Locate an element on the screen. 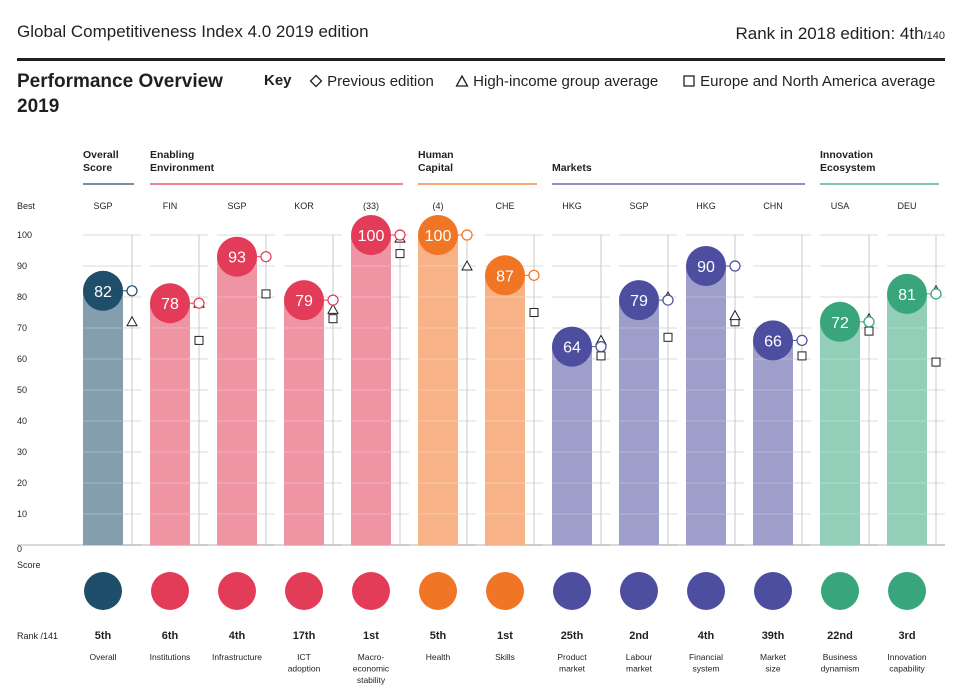 The image size is (963, 700). score-value: 66 is located at coordinates (773, 341).